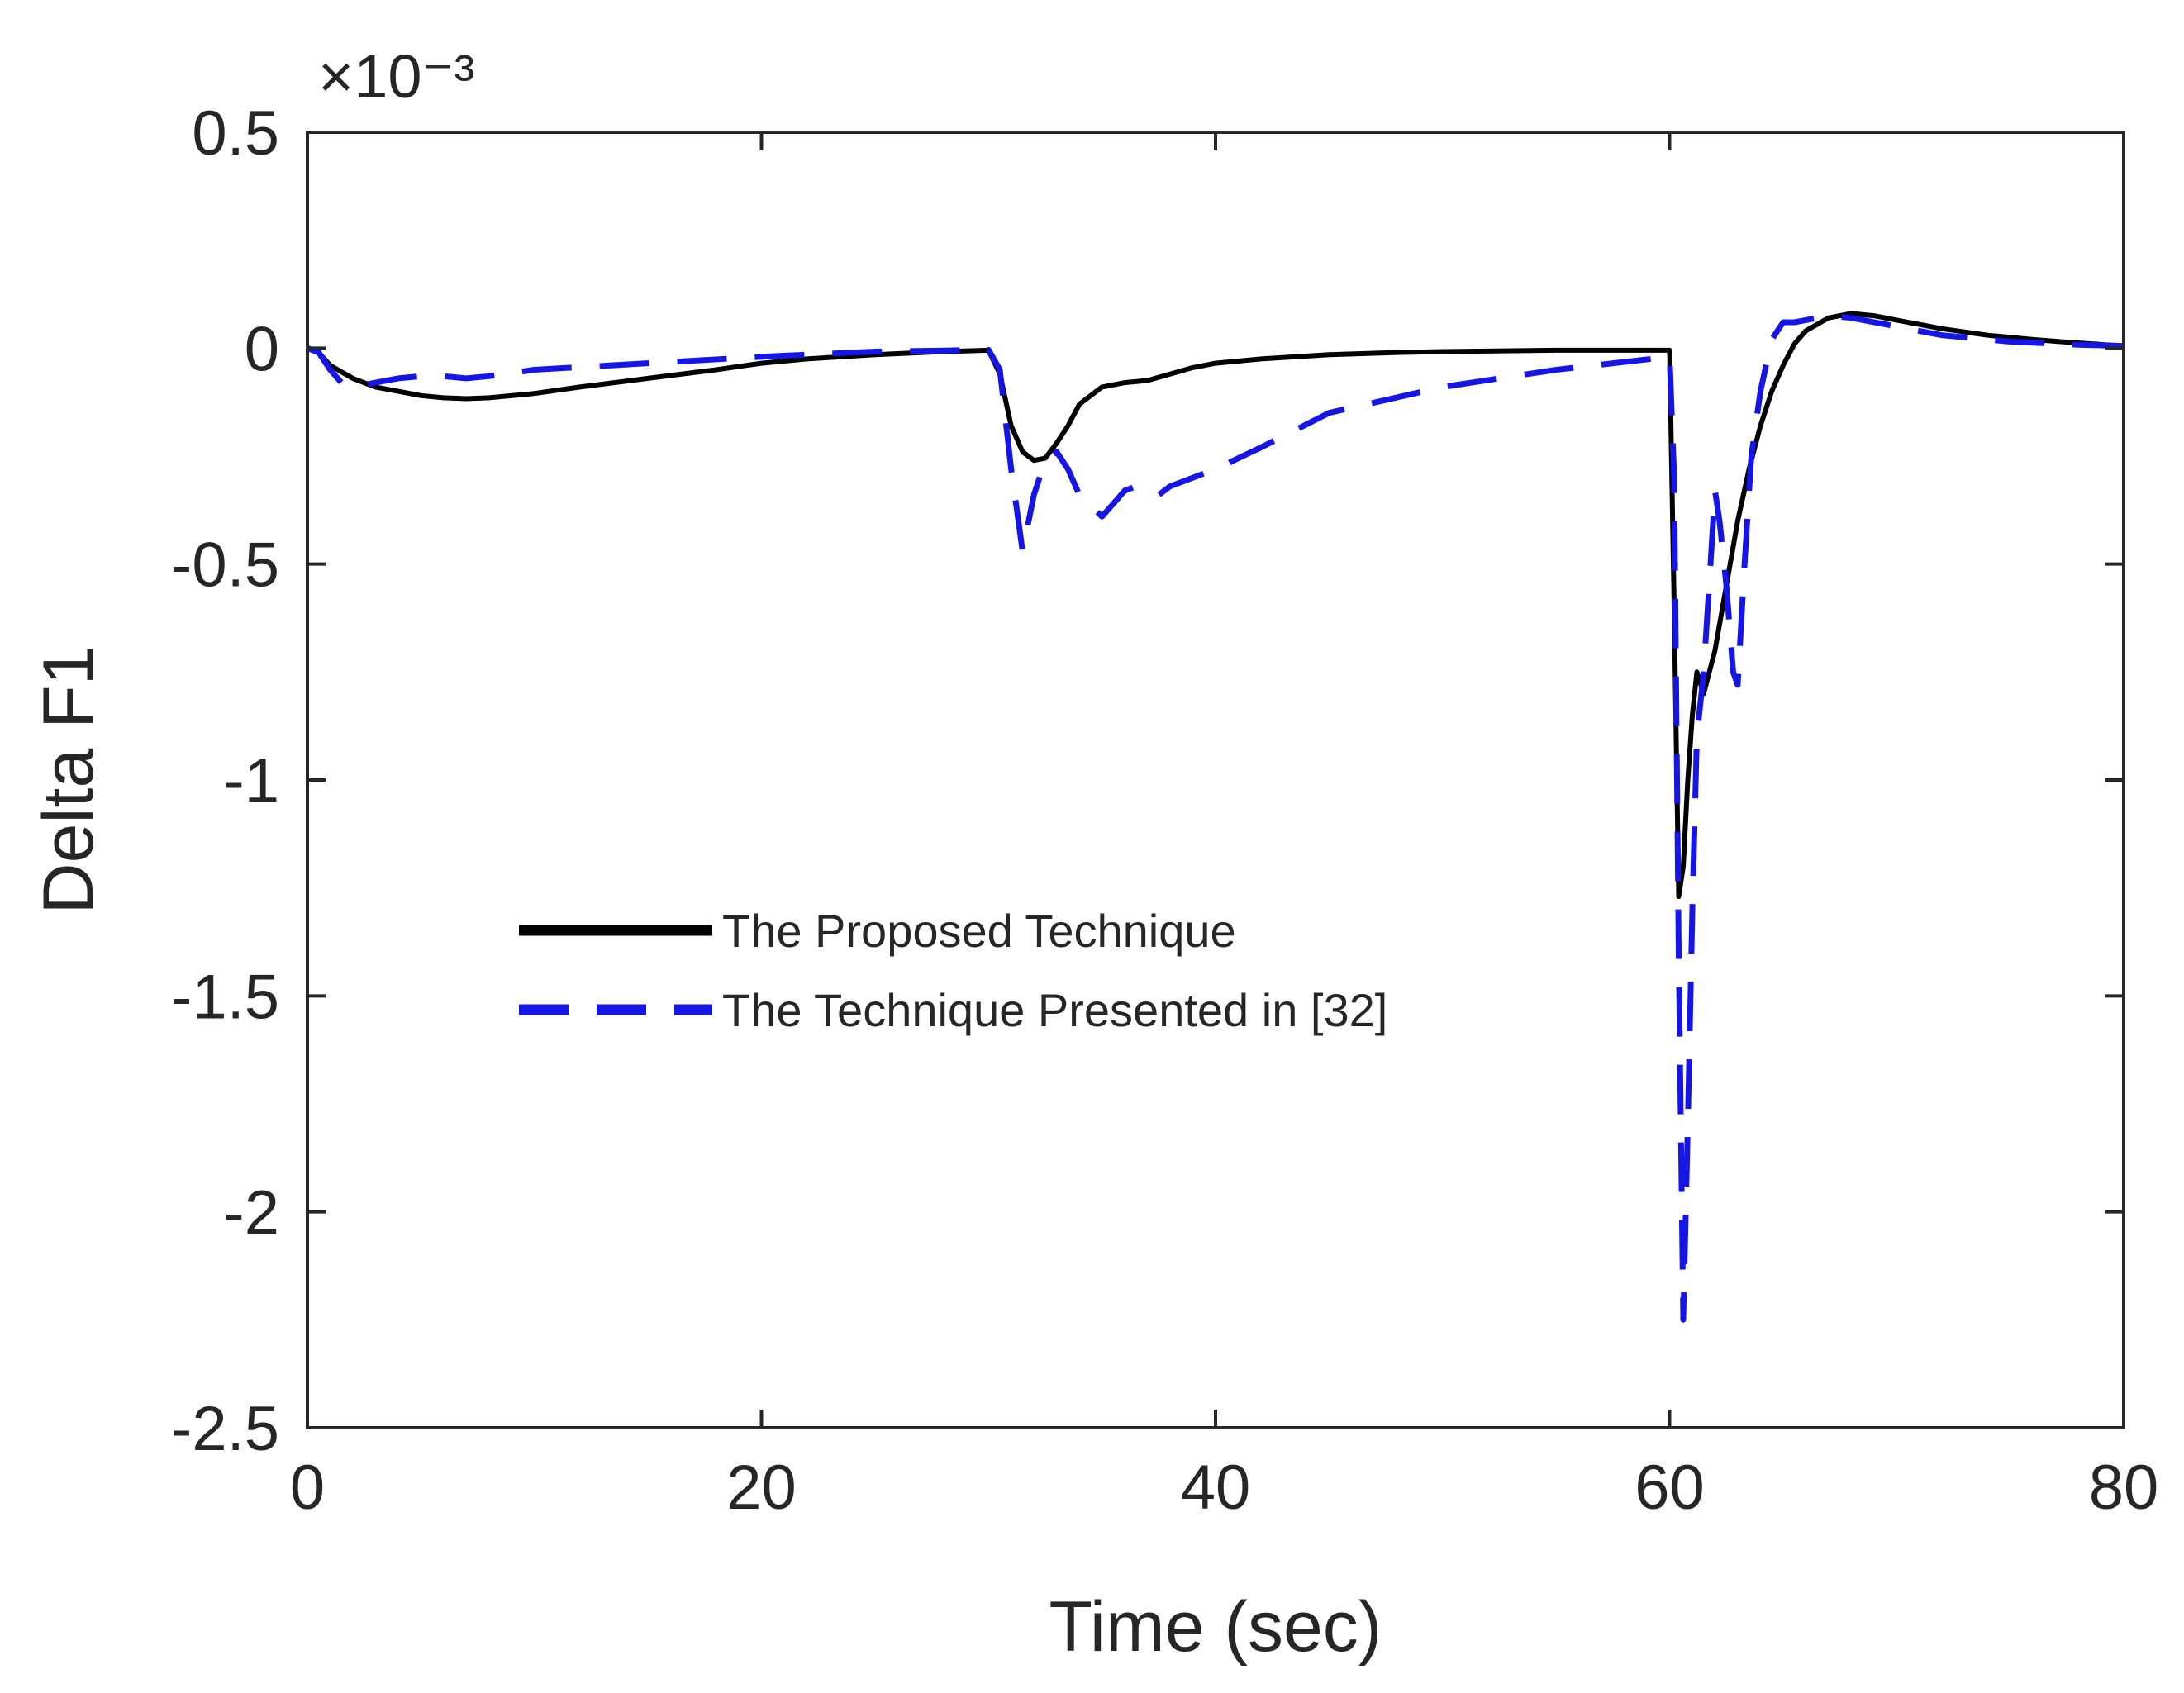 This screenshot has width=2184, height=1693. I want to click on x-tick-label: 0, so click(307, 1488).